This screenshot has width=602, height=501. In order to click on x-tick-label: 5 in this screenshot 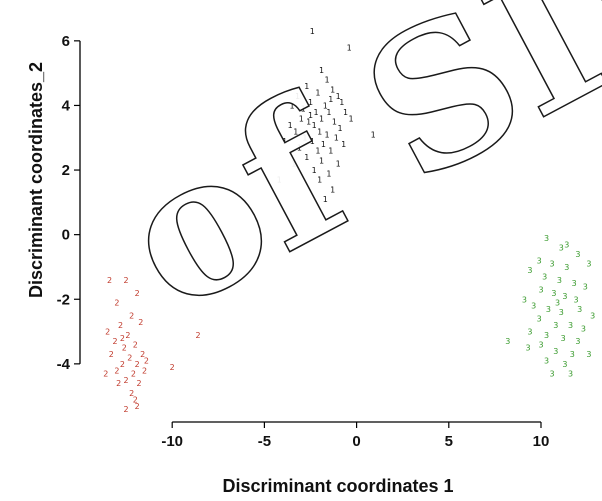, I will do `click(449, 441)`.